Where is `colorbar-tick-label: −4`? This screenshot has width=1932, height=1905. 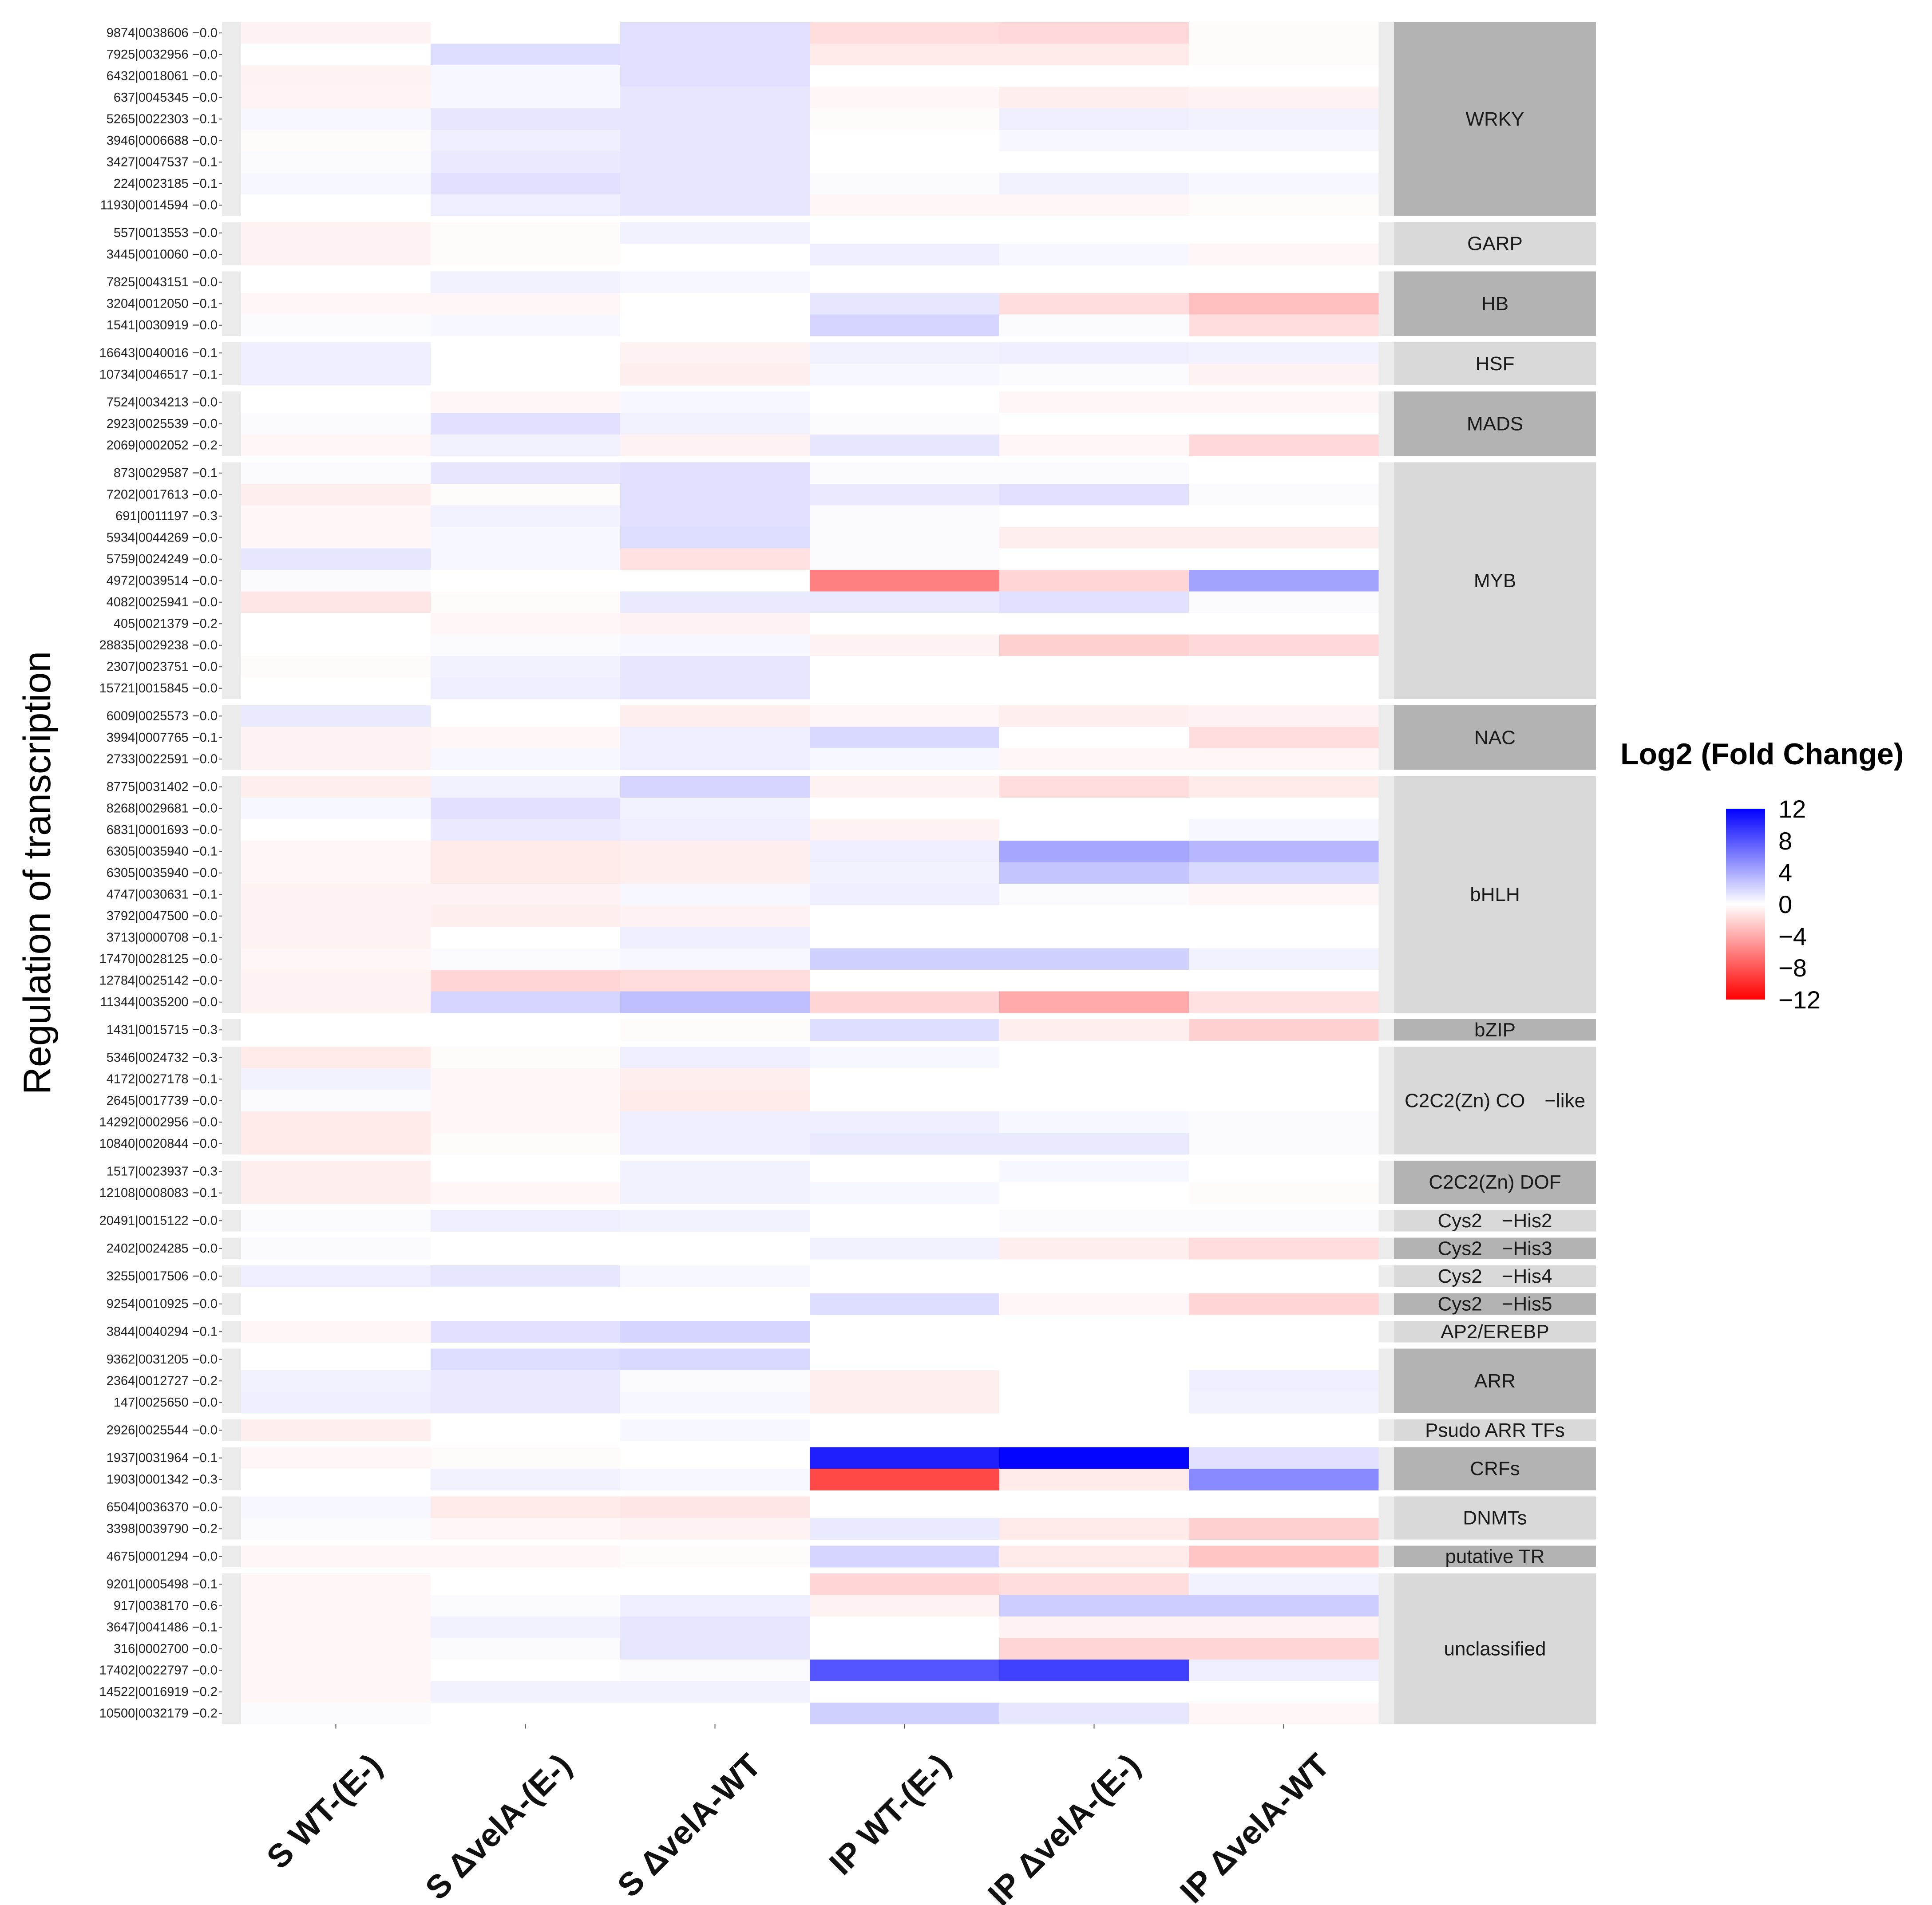
colorbar-tick-label: −4 is located at coordinates (1792, 936).